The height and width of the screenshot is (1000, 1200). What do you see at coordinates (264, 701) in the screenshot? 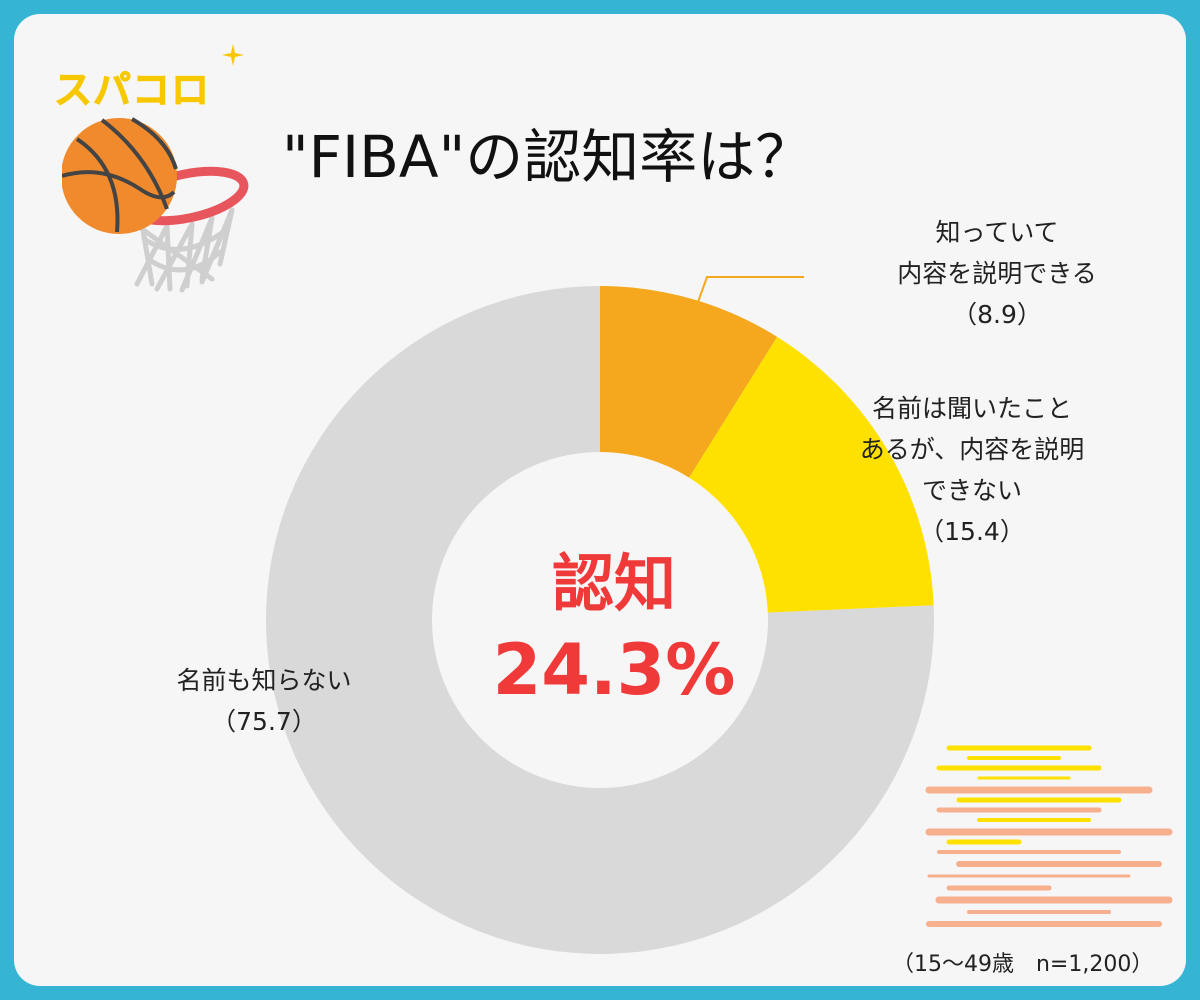
I see `slice-label-unknown: 名前も知らない （75.7）` at bounding box center [264, 701].